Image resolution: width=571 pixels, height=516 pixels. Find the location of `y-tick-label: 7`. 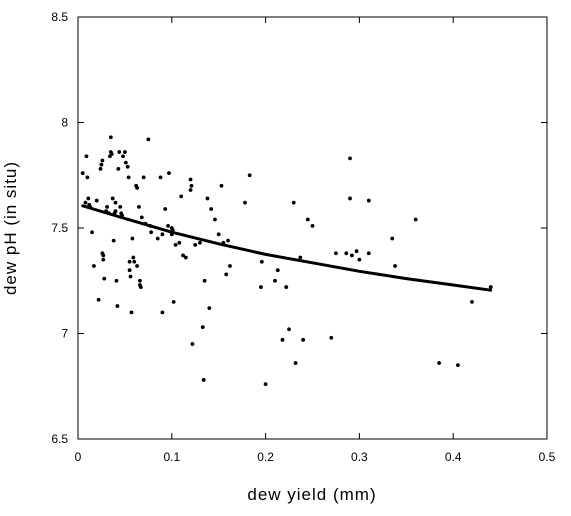

y-tick-label: 7 is located at coordinates (64, 334).